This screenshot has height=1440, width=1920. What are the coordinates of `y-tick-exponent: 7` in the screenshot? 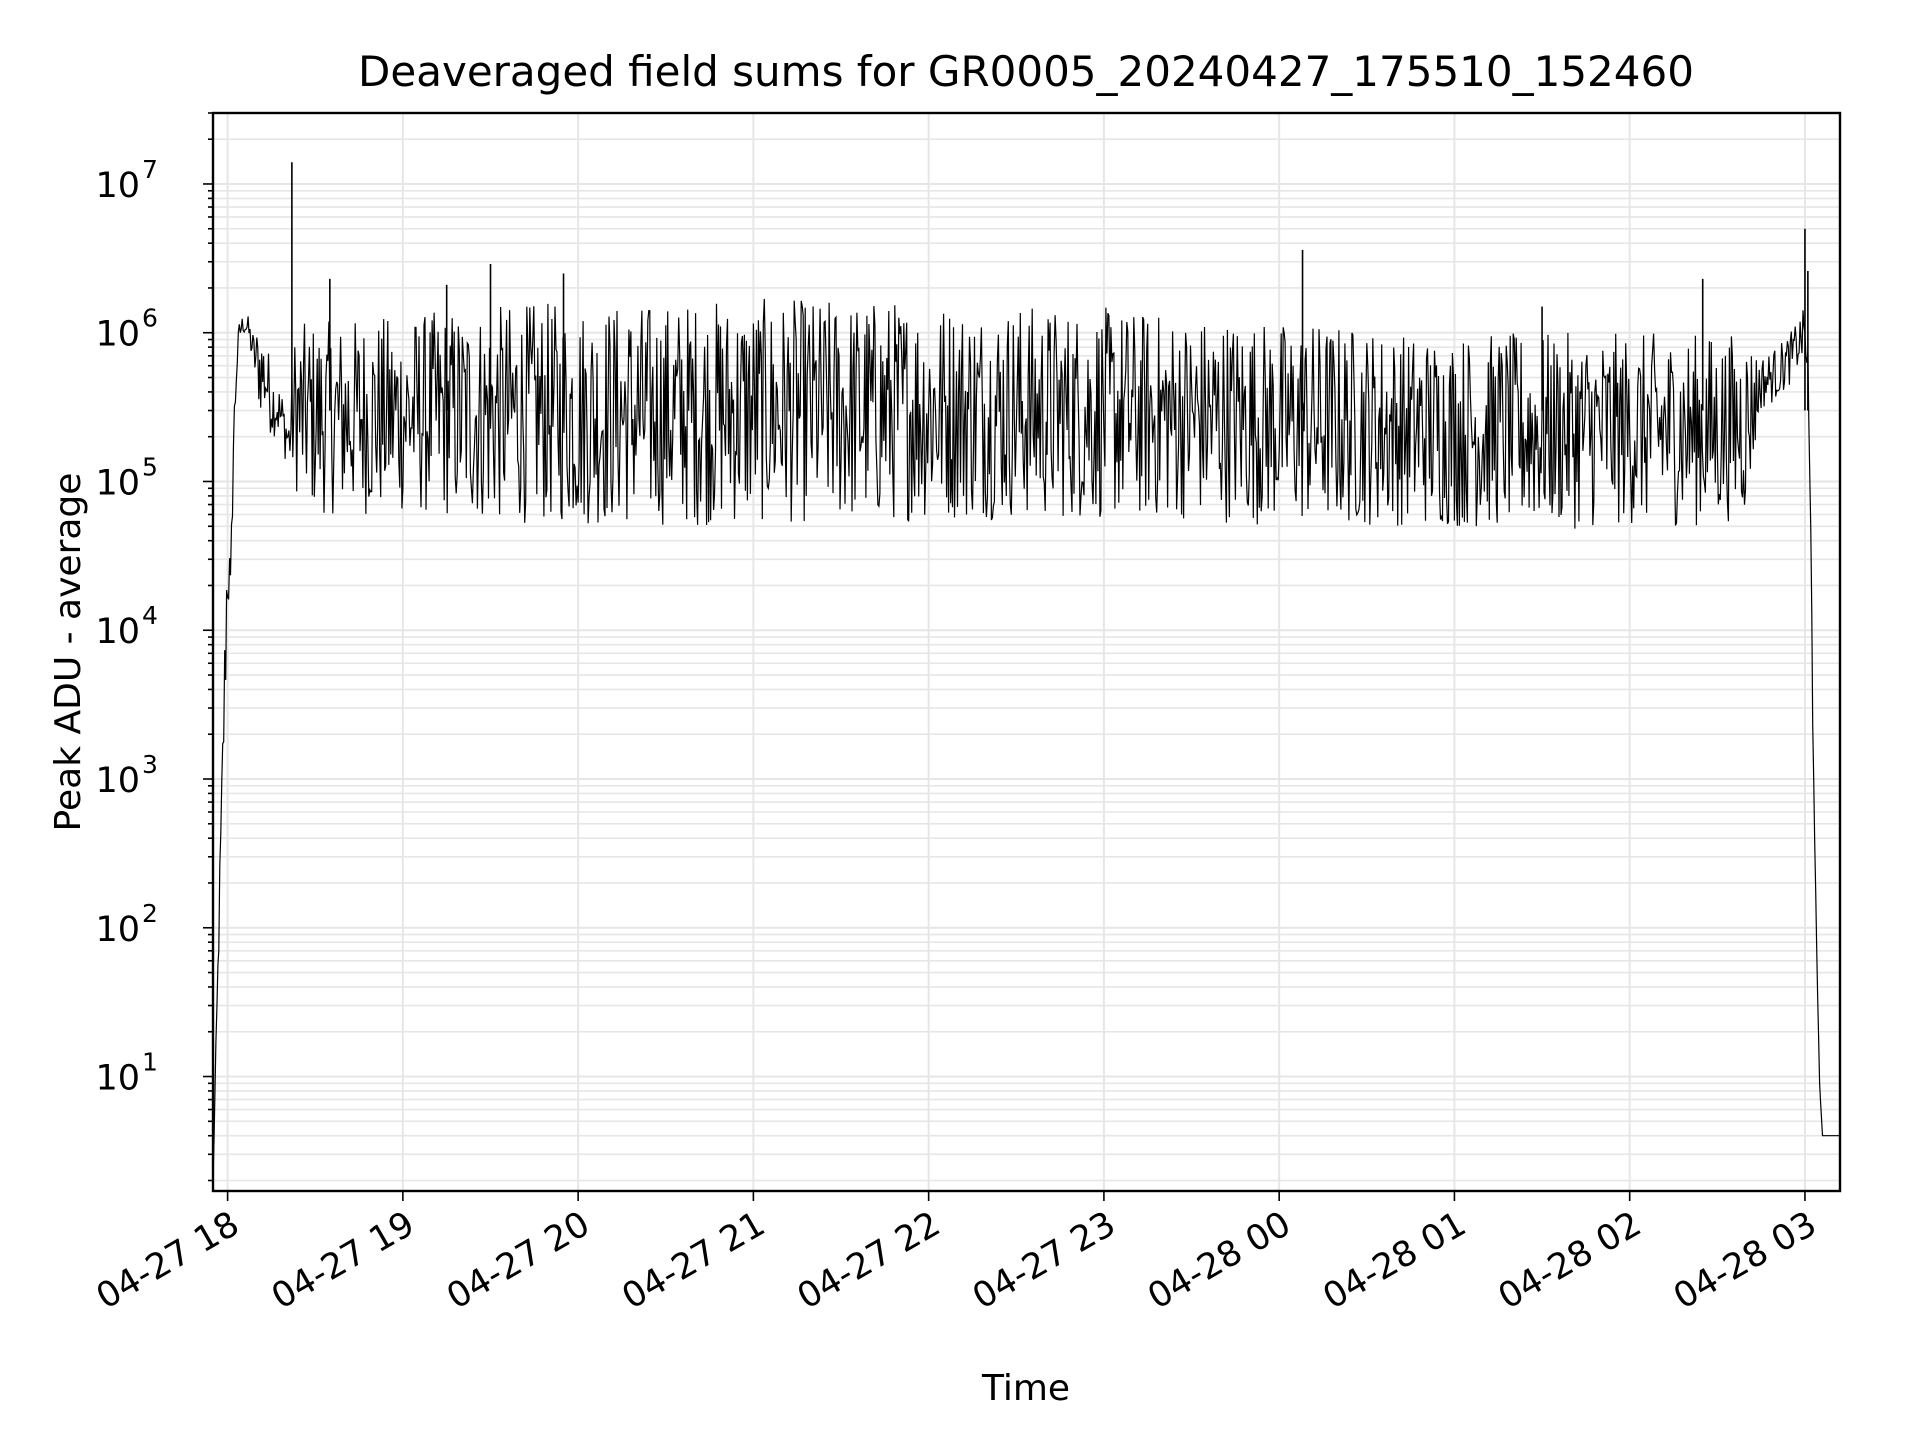 It's located at (150, 169).